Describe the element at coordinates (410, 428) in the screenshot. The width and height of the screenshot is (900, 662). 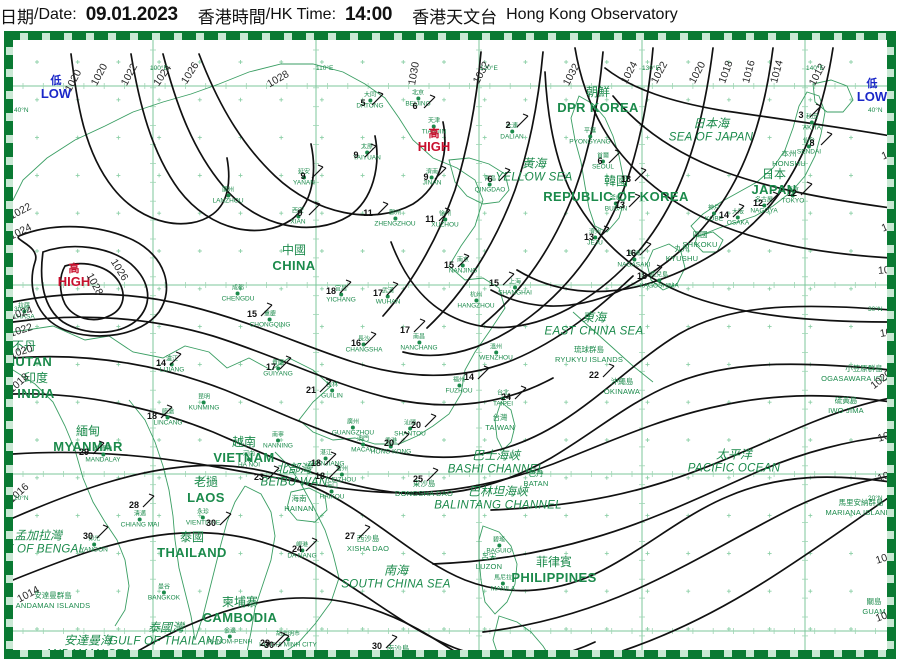
I see `city-shantou: 汕頭 SHANTOU` at that location.